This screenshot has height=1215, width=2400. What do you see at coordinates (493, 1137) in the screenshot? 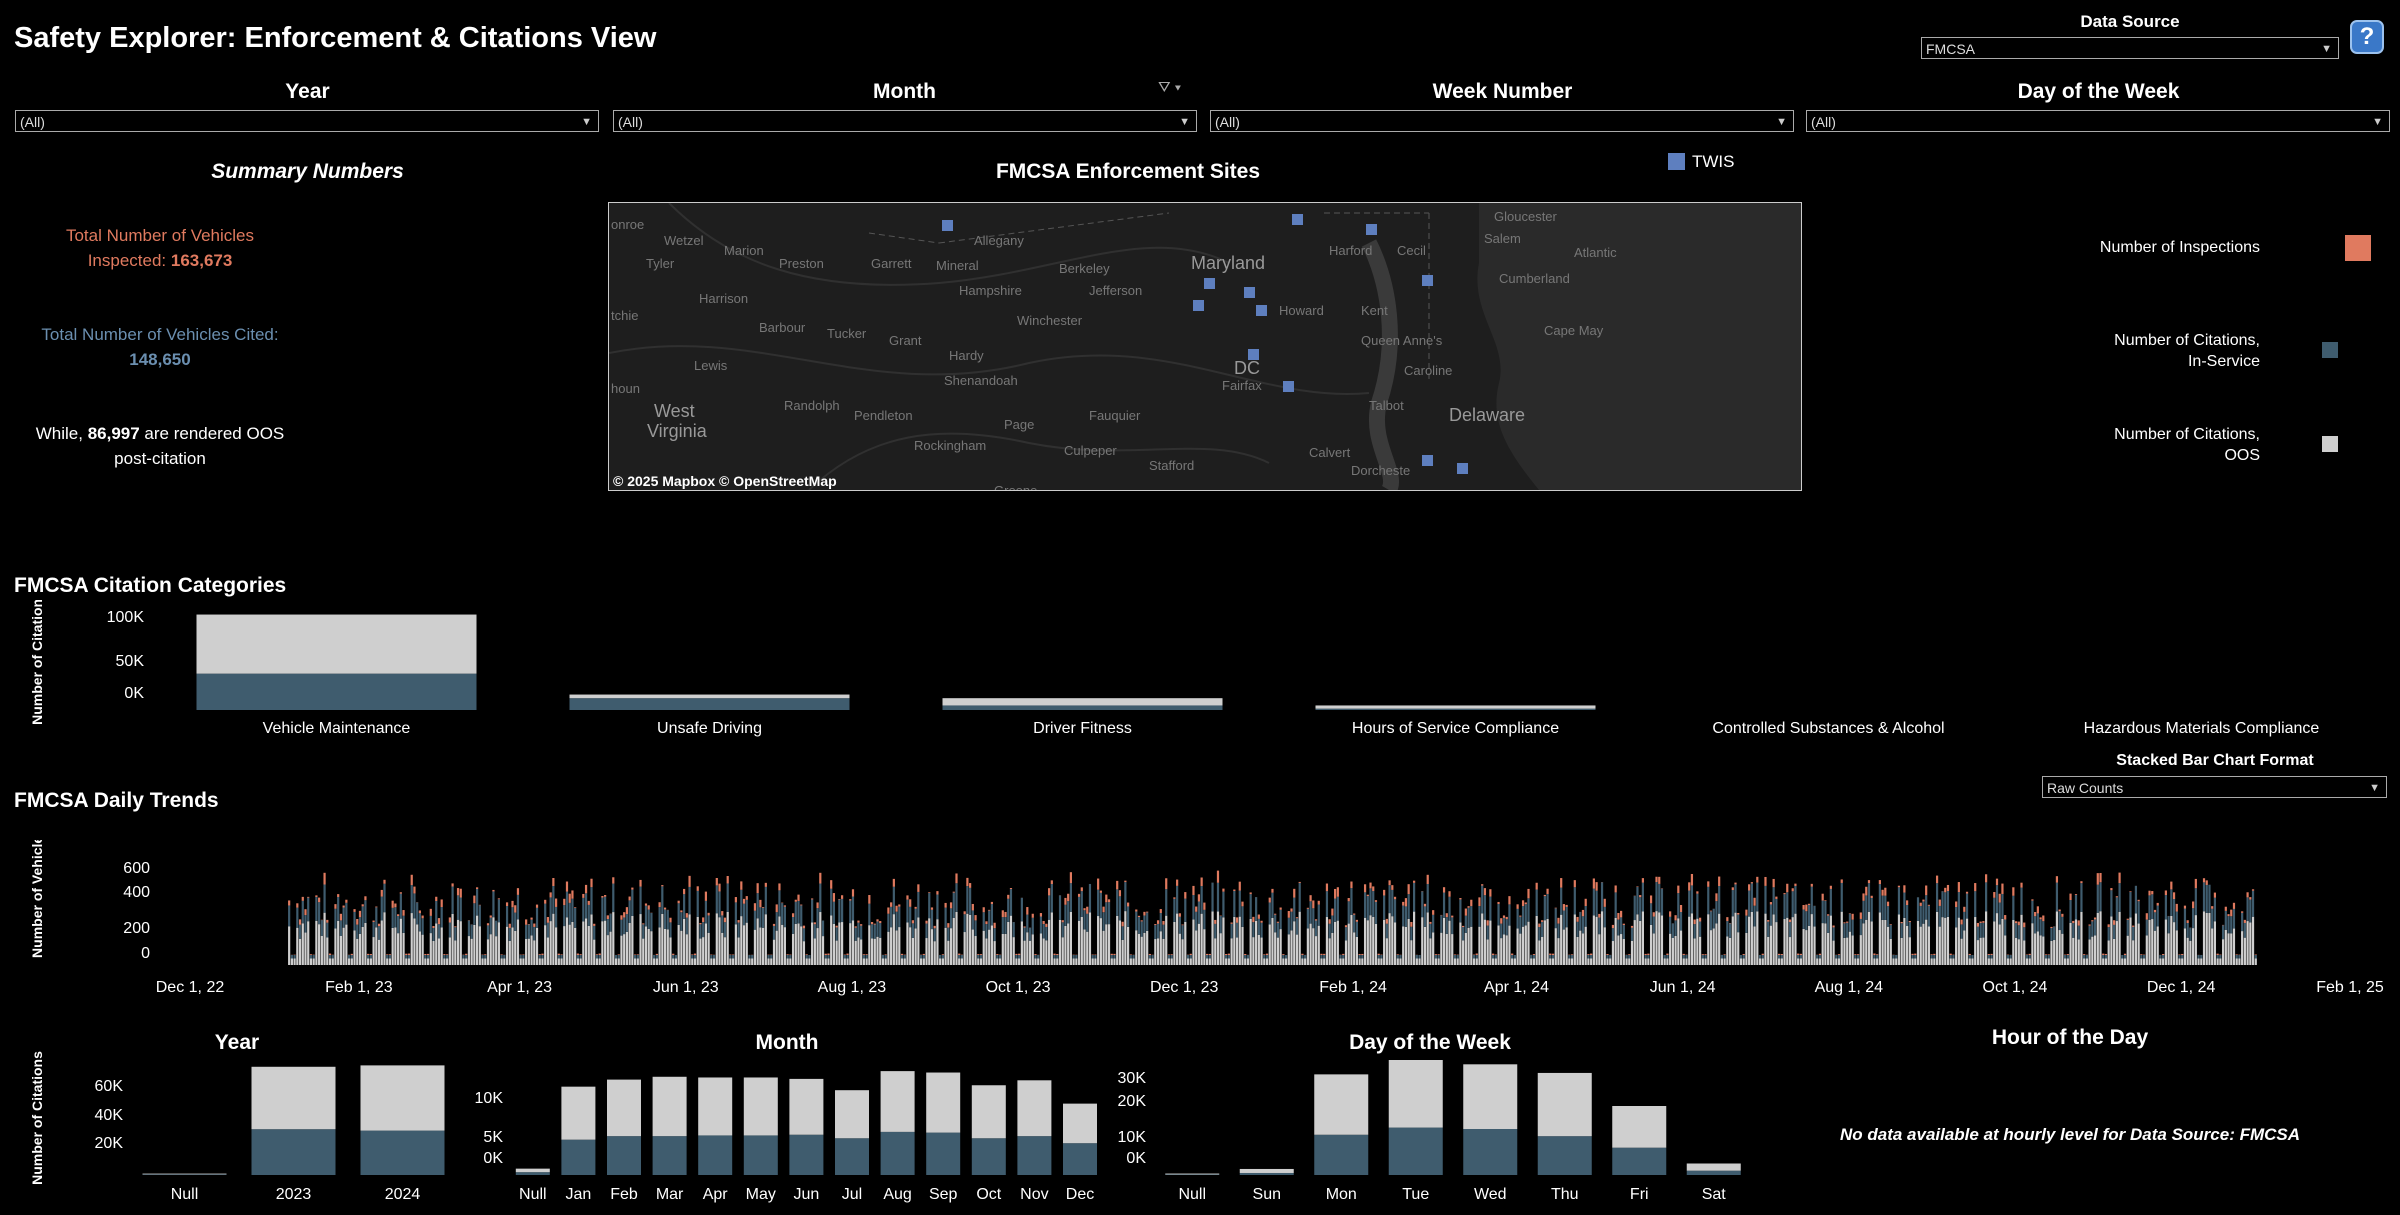
I see `y-tick-label: 5K` at bounding box center [493, 1137].